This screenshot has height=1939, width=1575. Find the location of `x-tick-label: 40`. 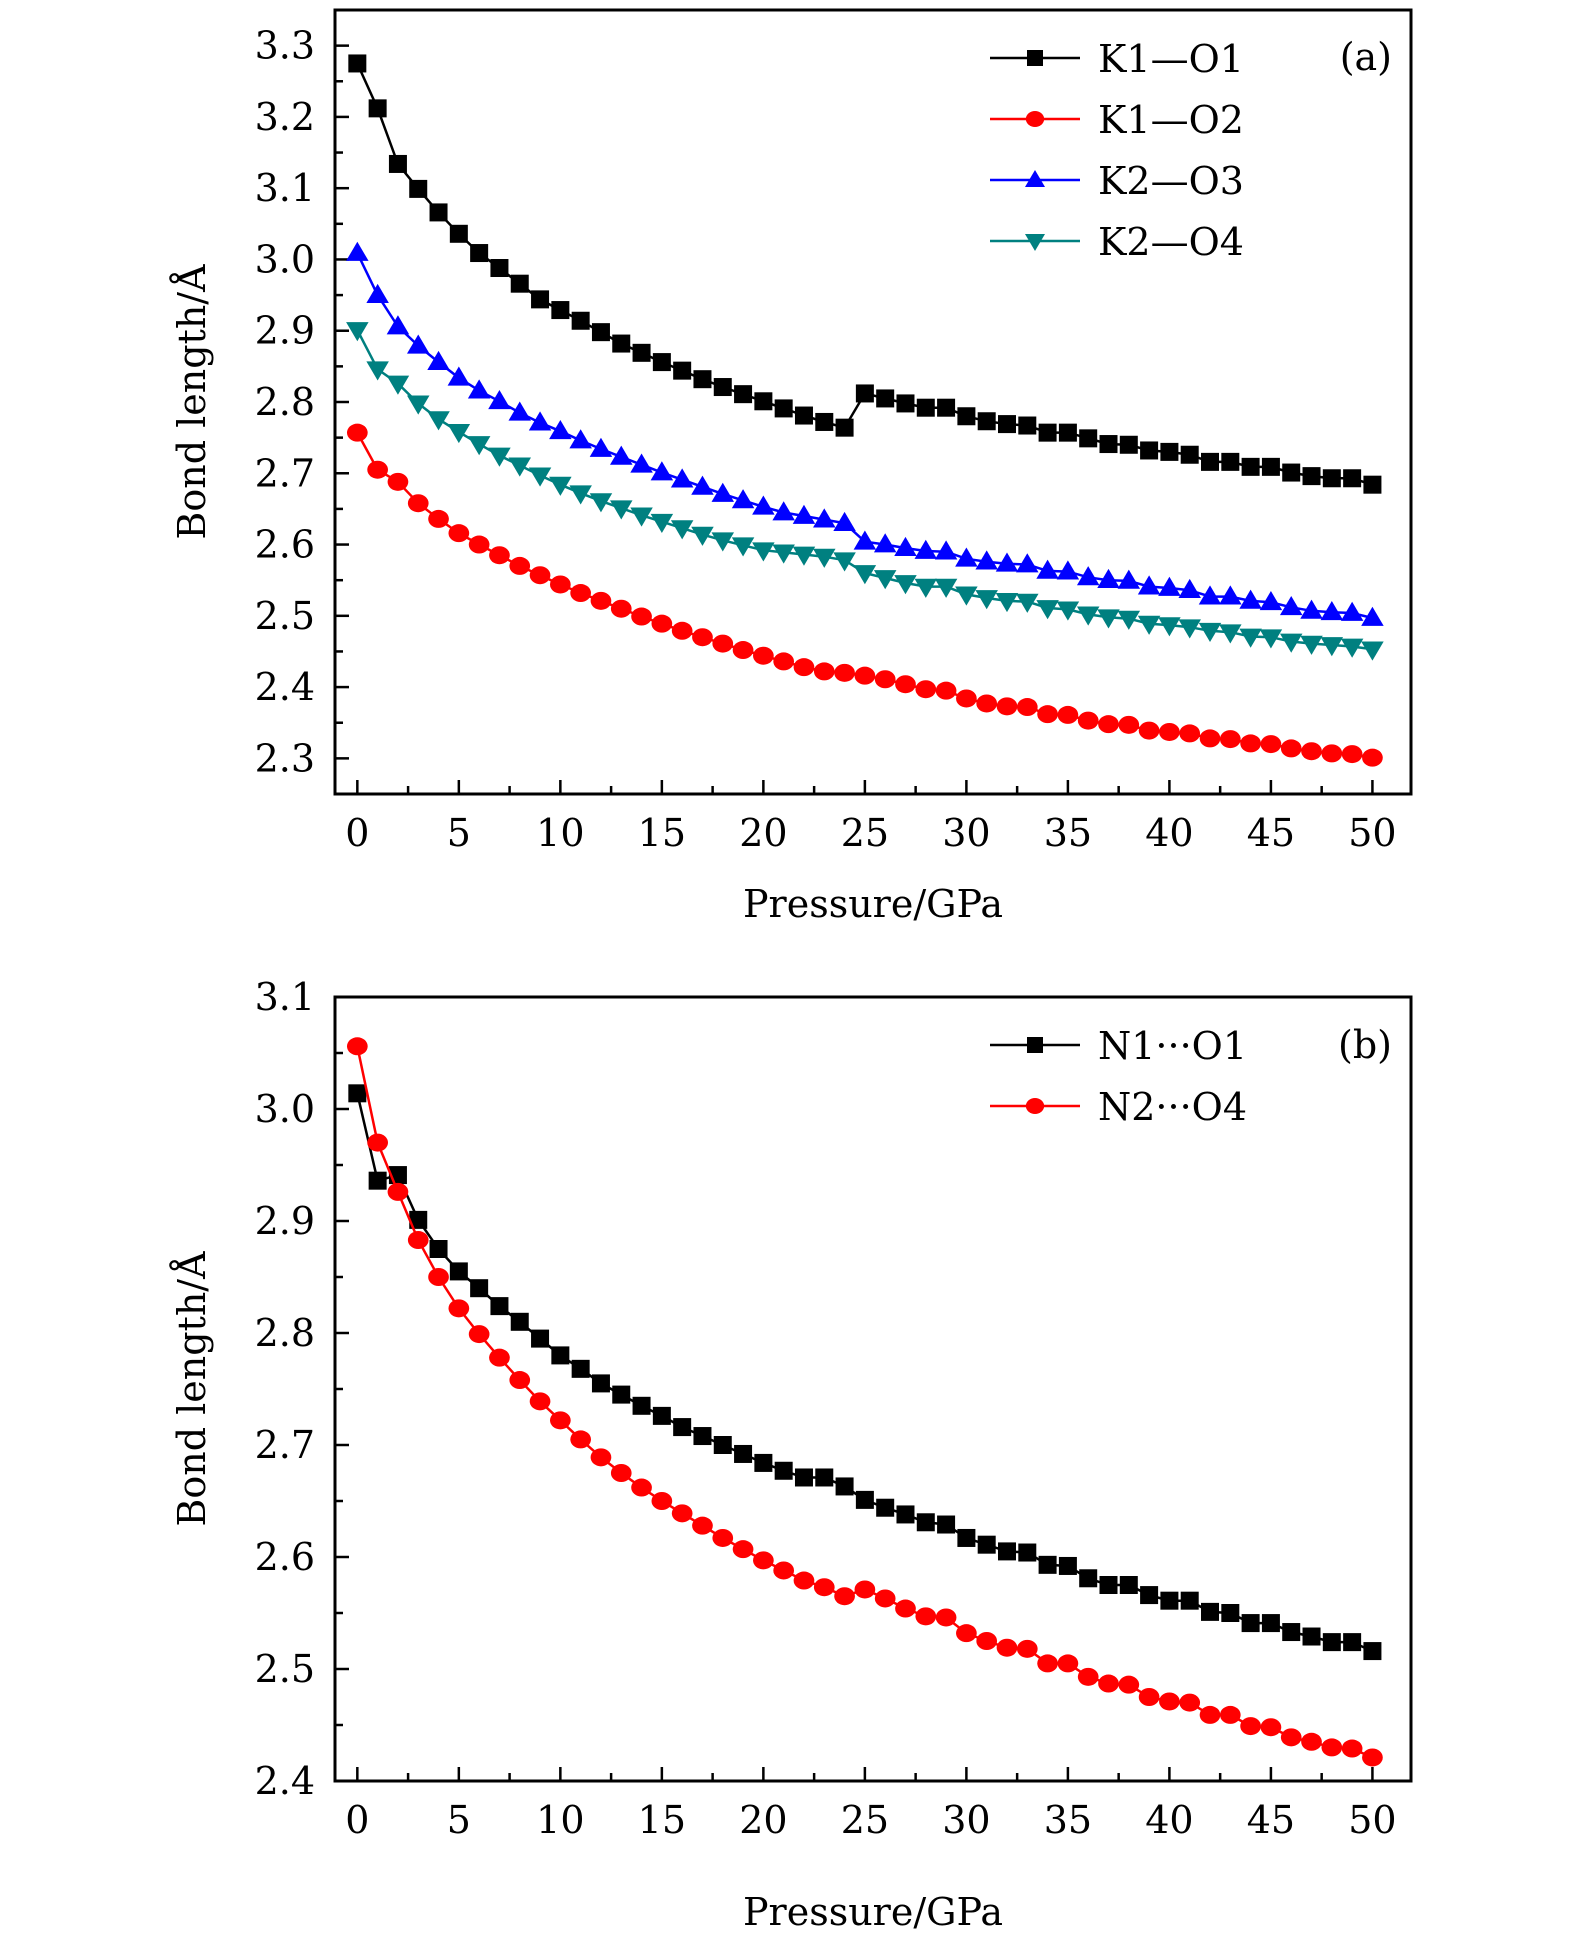

x-tick-label: 40 is located at coordinates (1169, 833).